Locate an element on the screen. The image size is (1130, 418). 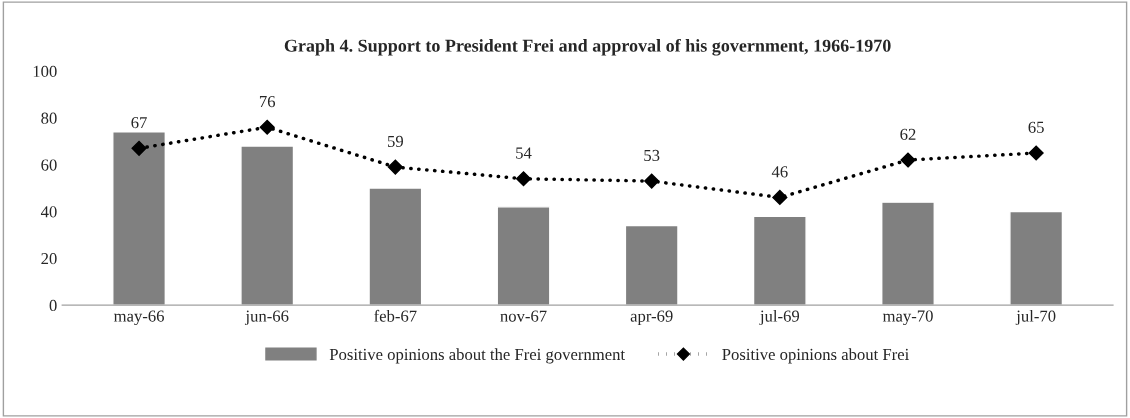
data-label: 53 is located at coordinates (652, 155).